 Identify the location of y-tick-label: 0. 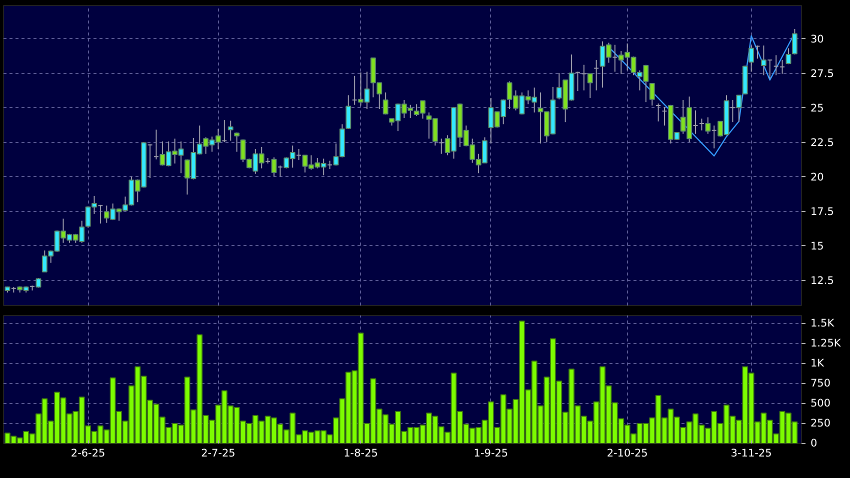
(814, 444).